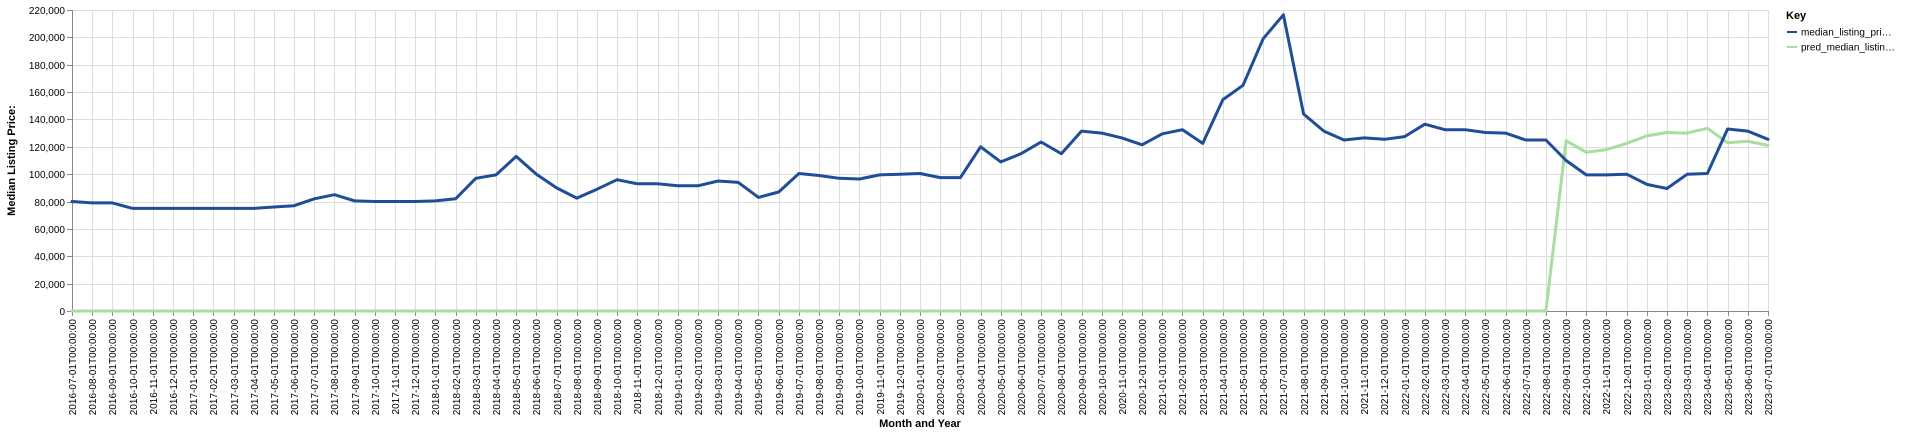  I want to click on x-tick-label: 2019-11-01T00:00:00, so click(881, 367).